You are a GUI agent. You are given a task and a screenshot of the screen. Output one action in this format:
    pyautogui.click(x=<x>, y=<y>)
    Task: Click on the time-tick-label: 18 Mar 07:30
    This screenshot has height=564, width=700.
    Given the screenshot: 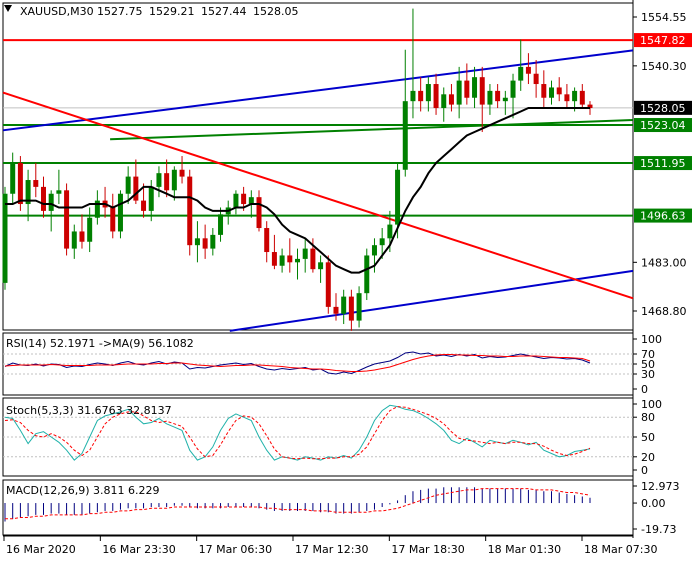 What is the action you would take?
    pyautogui.click(x=620, y=549)
    